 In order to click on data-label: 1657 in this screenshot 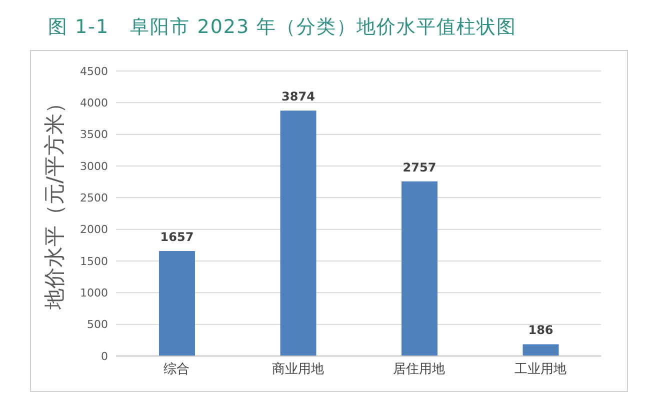, I will do `click(177, 237)`.